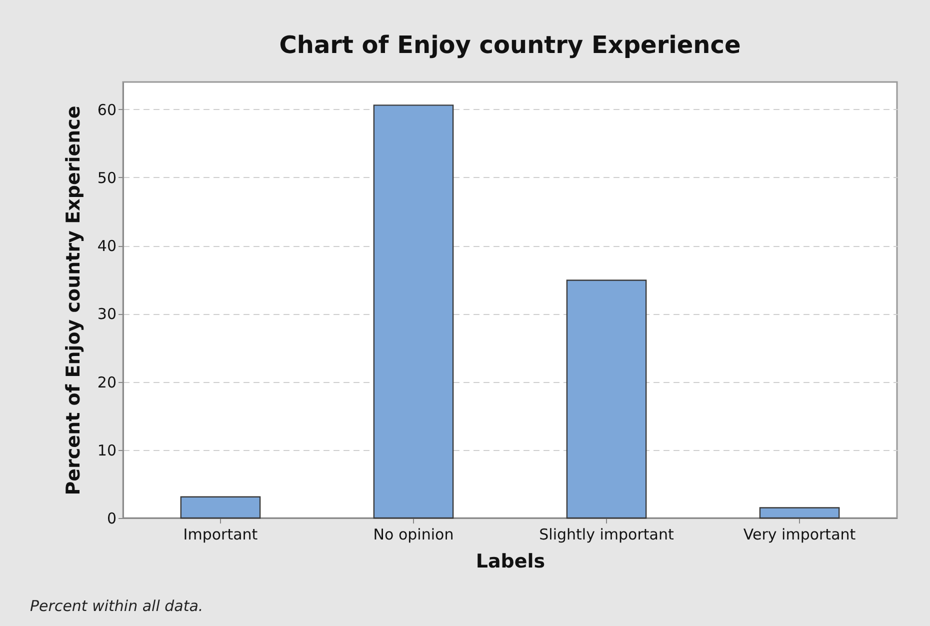 The height and width of the screenshot is (626, 930). I want to click on chart-title: Chart of Enjoy country Experience, so click(510, 45).